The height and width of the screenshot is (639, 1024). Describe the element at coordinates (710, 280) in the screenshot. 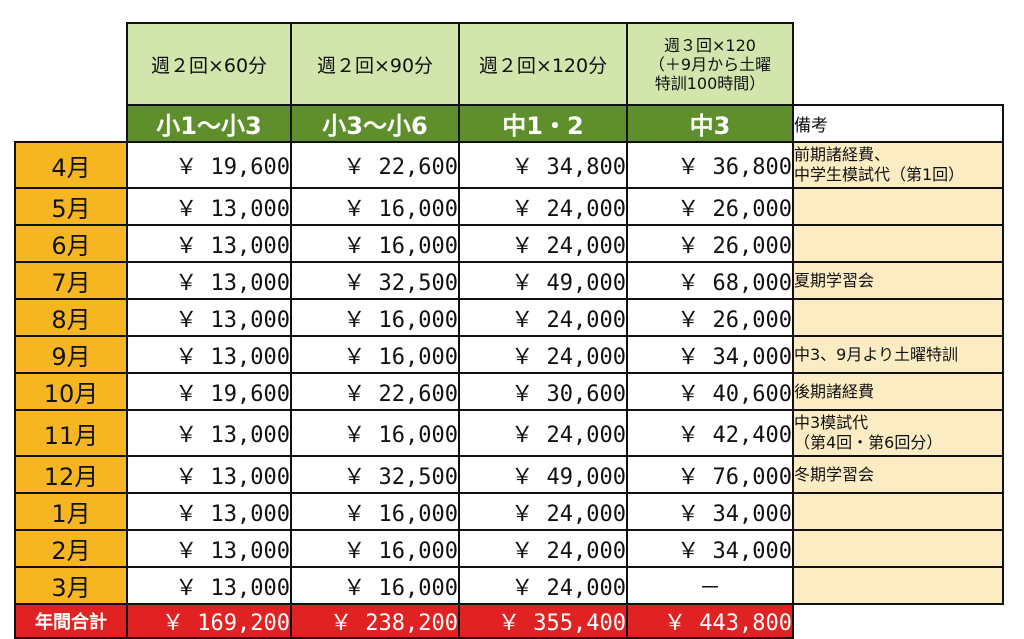

I see `fee-jh-3: ￥ 68,000` at that location.